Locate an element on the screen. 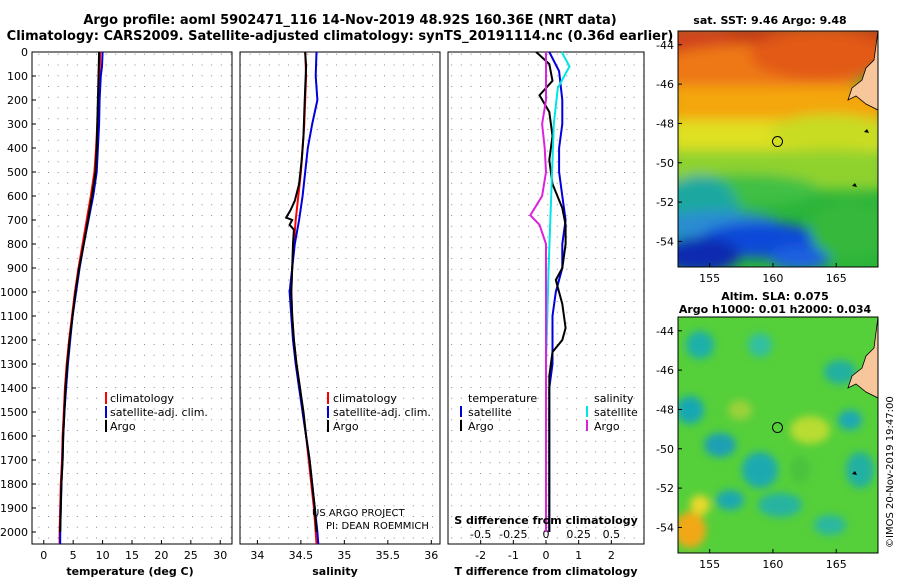 The width and height of the screenshot is (900, 584). sal-legend-satellite-label: satellite-adj. clim. is located at coordinates (382, 412).